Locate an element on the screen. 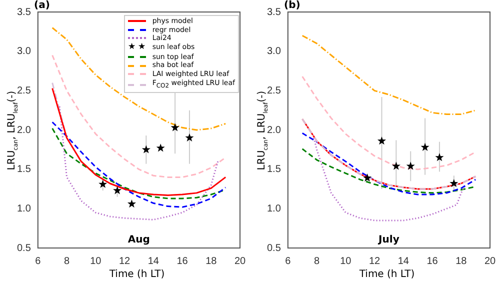 Image resolution: width=500 pixels, height=282 pixels. chart-title: (a) is located at coordinates (42, 5).